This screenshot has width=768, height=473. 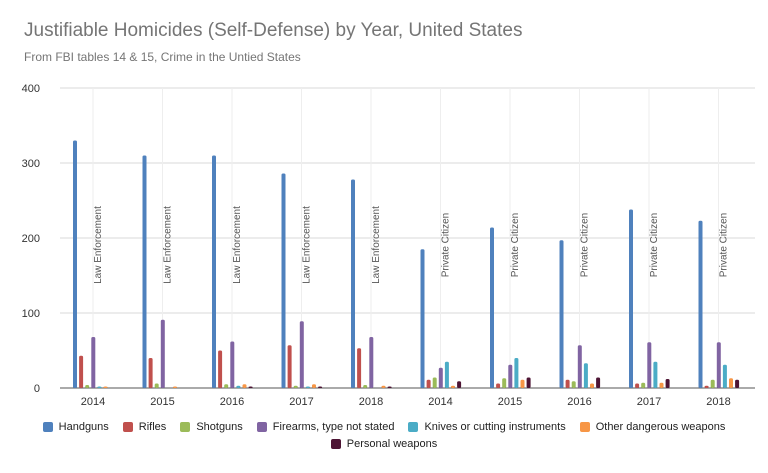 I want to click on legend-item: Personal weapons, so click(x=384, y=444).